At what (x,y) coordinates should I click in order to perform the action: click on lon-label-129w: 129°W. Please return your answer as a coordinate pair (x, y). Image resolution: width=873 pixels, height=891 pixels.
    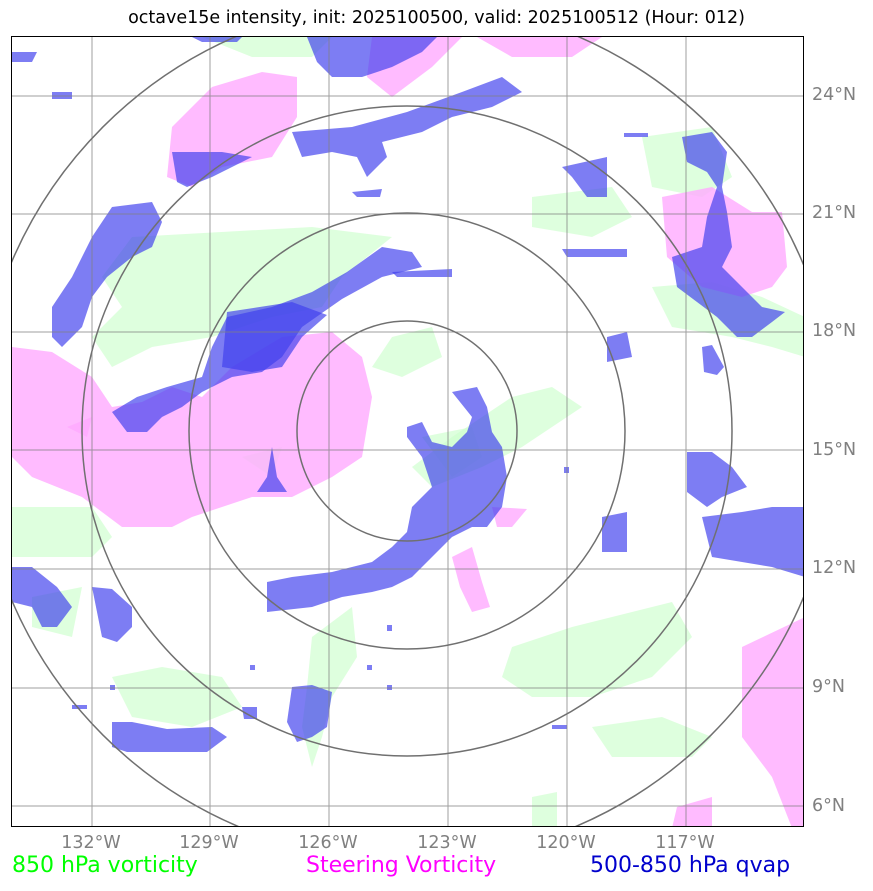
    Looking at the image, I should click on (209, 843).